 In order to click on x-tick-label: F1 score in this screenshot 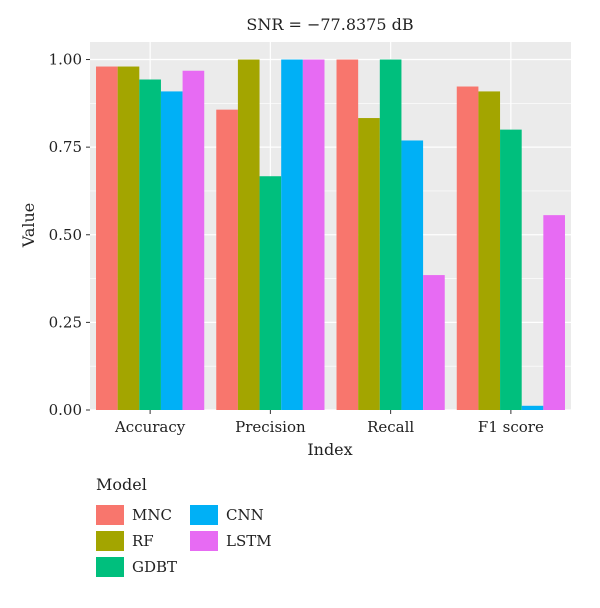, I will do `click(511, 427)`.